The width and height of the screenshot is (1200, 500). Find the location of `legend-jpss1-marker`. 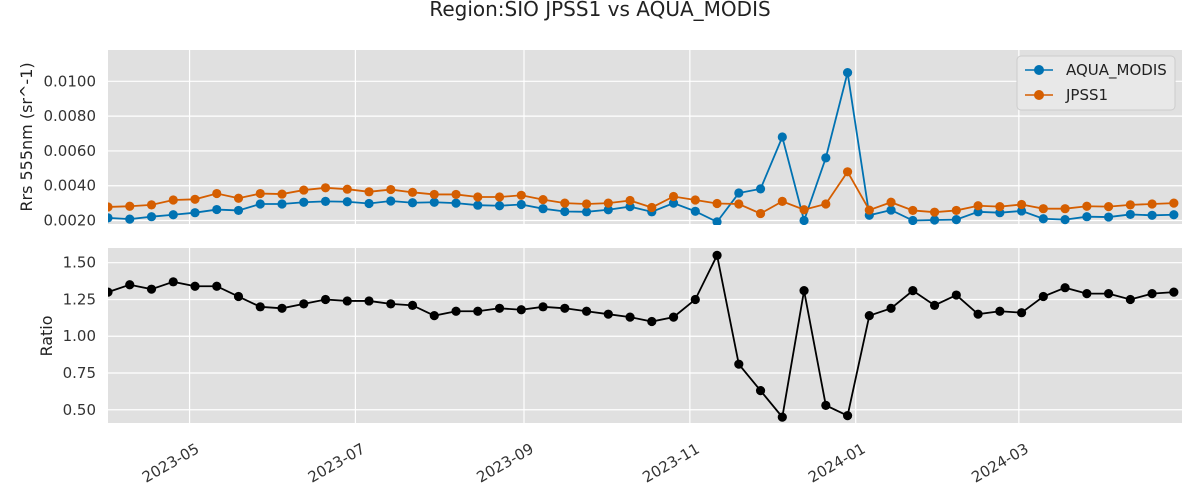

legend-jpss1-marker is located at coordinates (1039, 95).